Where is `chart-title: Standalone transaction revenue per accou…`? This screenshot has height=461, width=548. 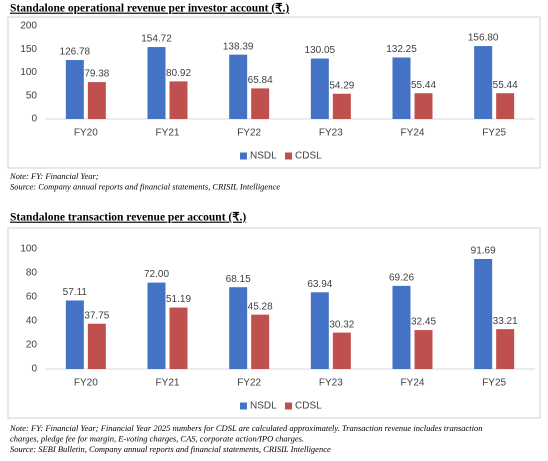 chart-title: Standalone transaction revenue per accou… is located at coordinates (128, 218).